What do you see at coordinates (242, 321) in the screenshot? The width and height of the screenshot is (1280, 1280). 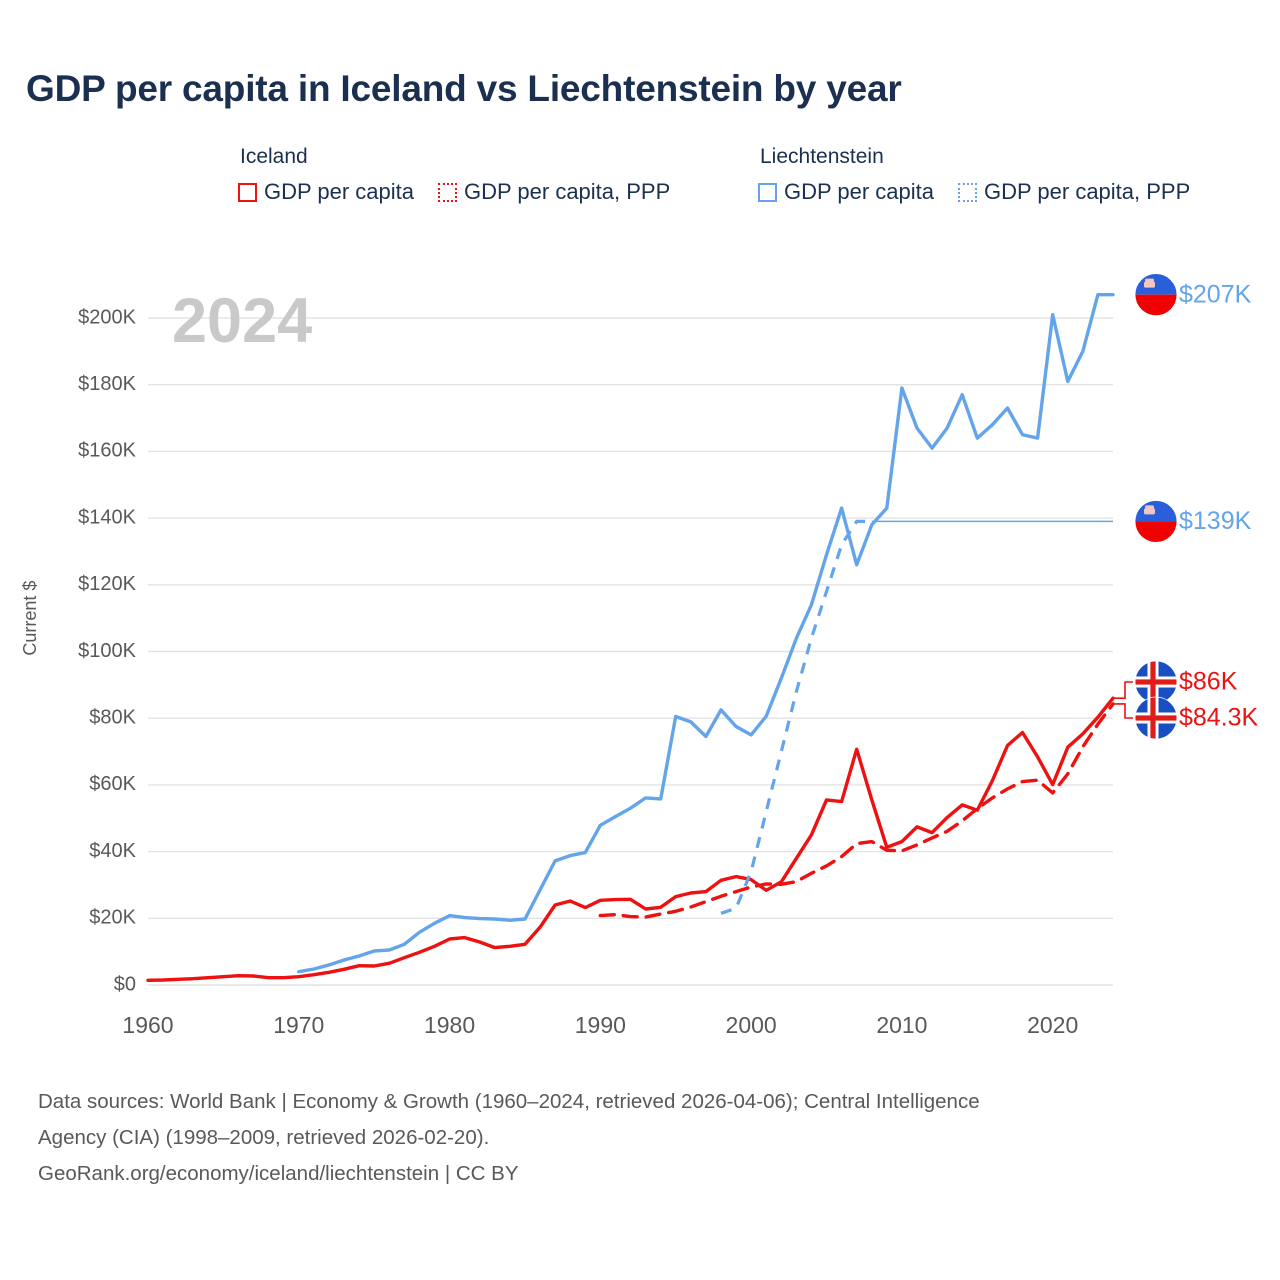 I see `year-watermark: 2024` at bounding box center [242, 321].